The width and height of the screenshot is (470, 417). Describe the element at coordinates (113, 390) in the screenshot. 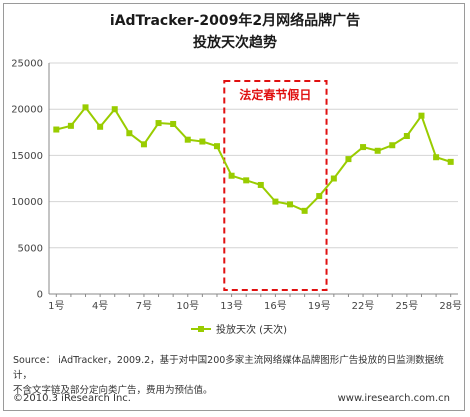

I see `source-line-2: 不含文字链及部分定向类广告，费用为预估值。` at that location.